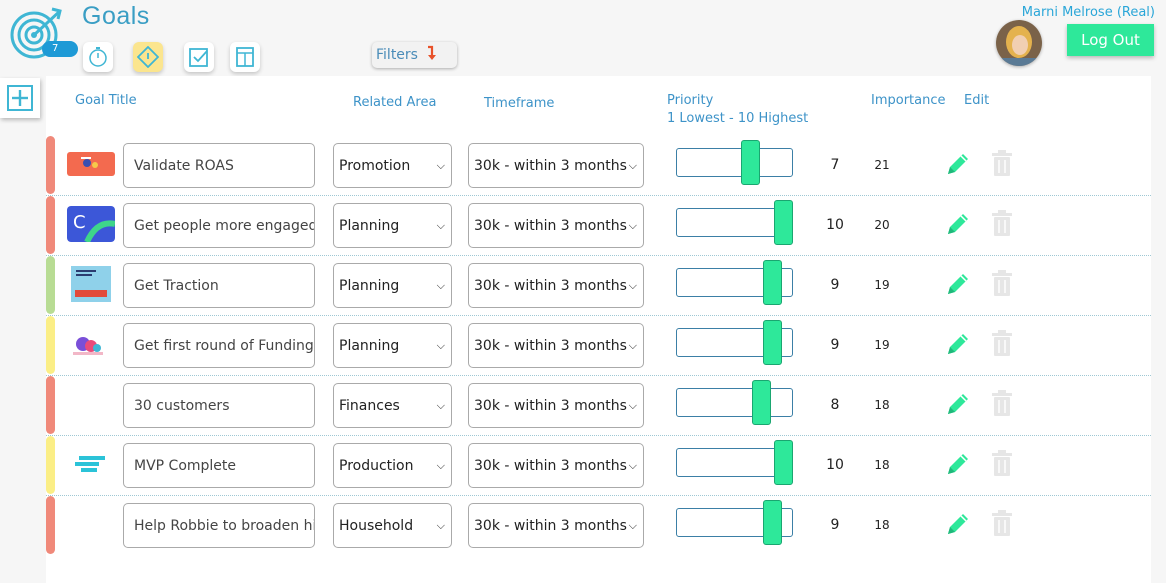 This screenshot has height=583, width=1166. I want to click on user-name: Marni Melrose (Real), so click(1088, 12).